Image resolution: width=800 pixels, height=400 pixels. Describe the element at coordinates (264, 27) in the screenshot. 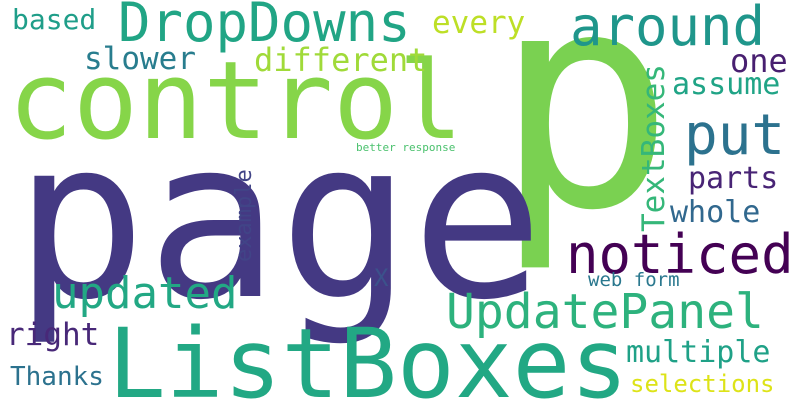

I see `word-dropdowns: DropDowns` at that location.